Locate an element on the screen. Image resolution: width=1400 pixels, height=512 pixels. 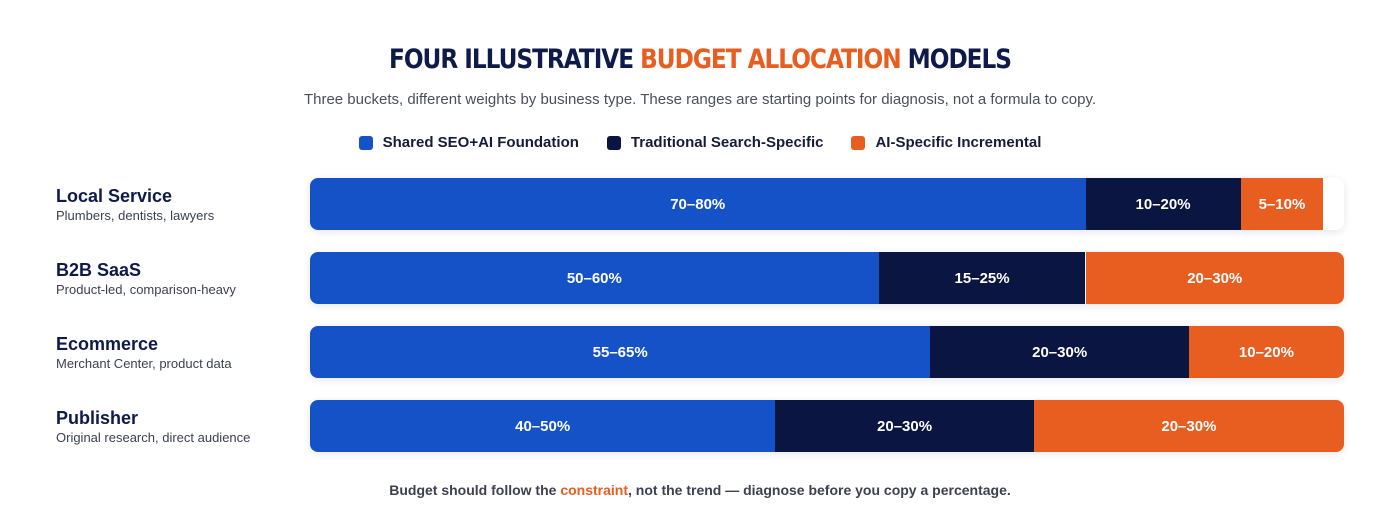
bar-segment-shared: 40–50% is located at coordinates (543, 426).